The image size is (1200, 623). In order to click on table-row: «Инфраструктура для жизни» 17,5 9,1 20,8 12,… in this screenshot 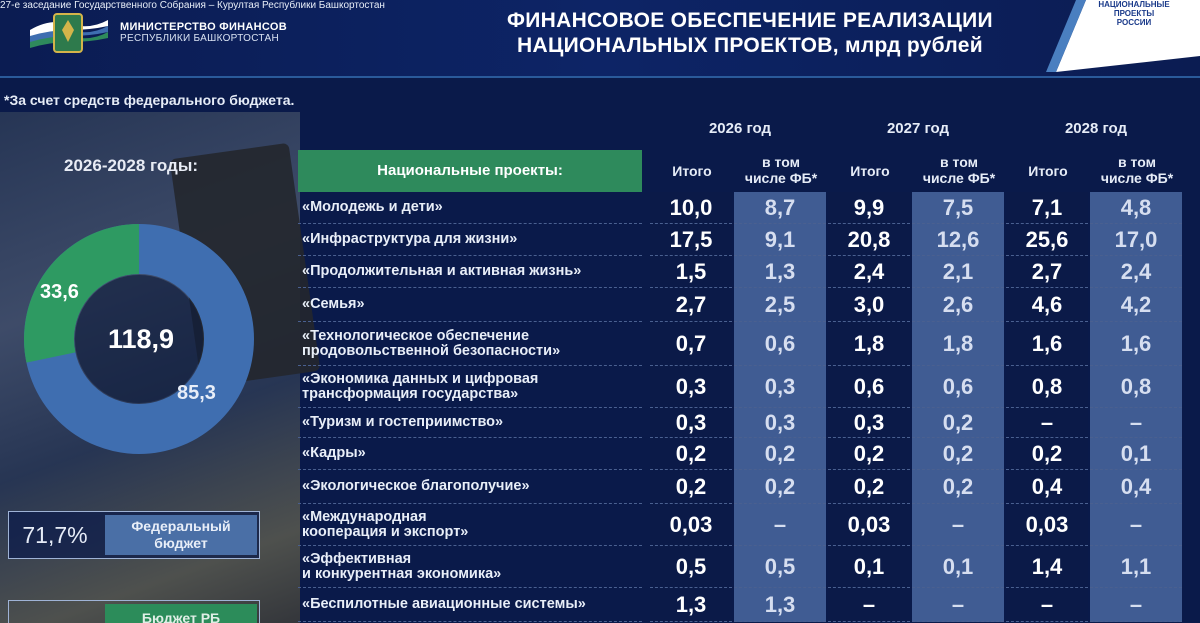, I will do `click(747, 240)`.